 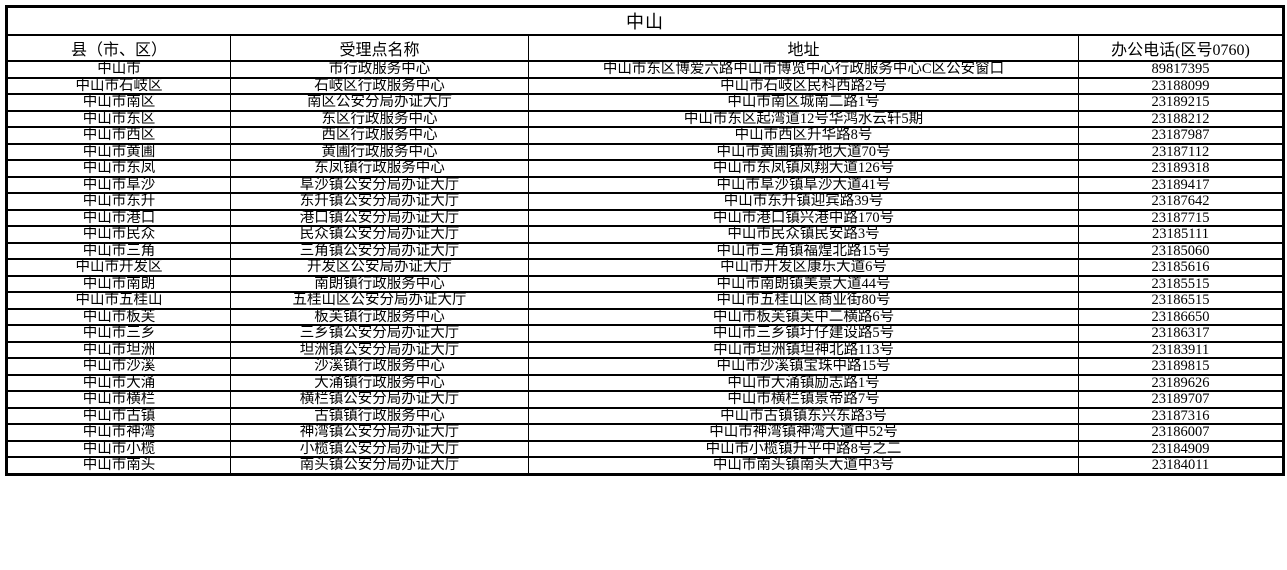 I want to click on cell-phone: 23187642, so click(x=1181, y=201).